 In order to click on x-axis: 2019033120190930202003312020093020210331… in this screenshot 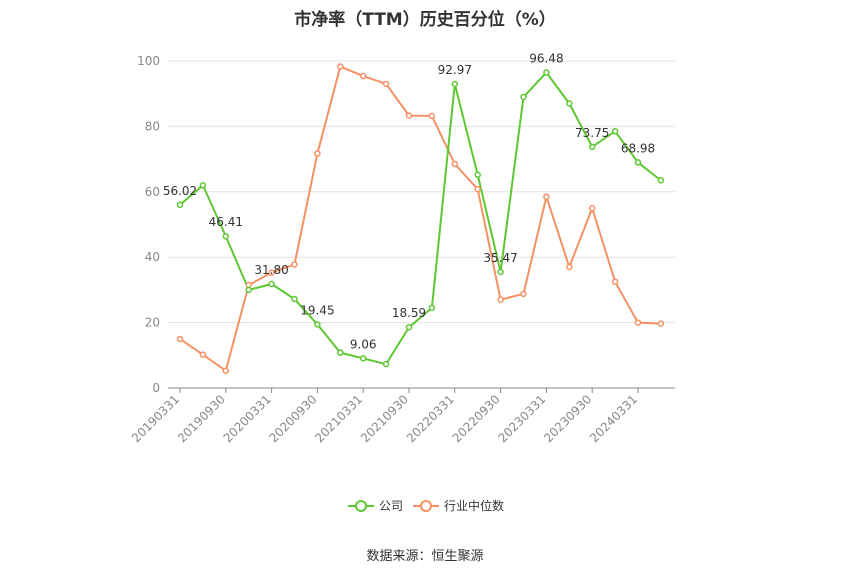, I will do `click(402, 416)`.